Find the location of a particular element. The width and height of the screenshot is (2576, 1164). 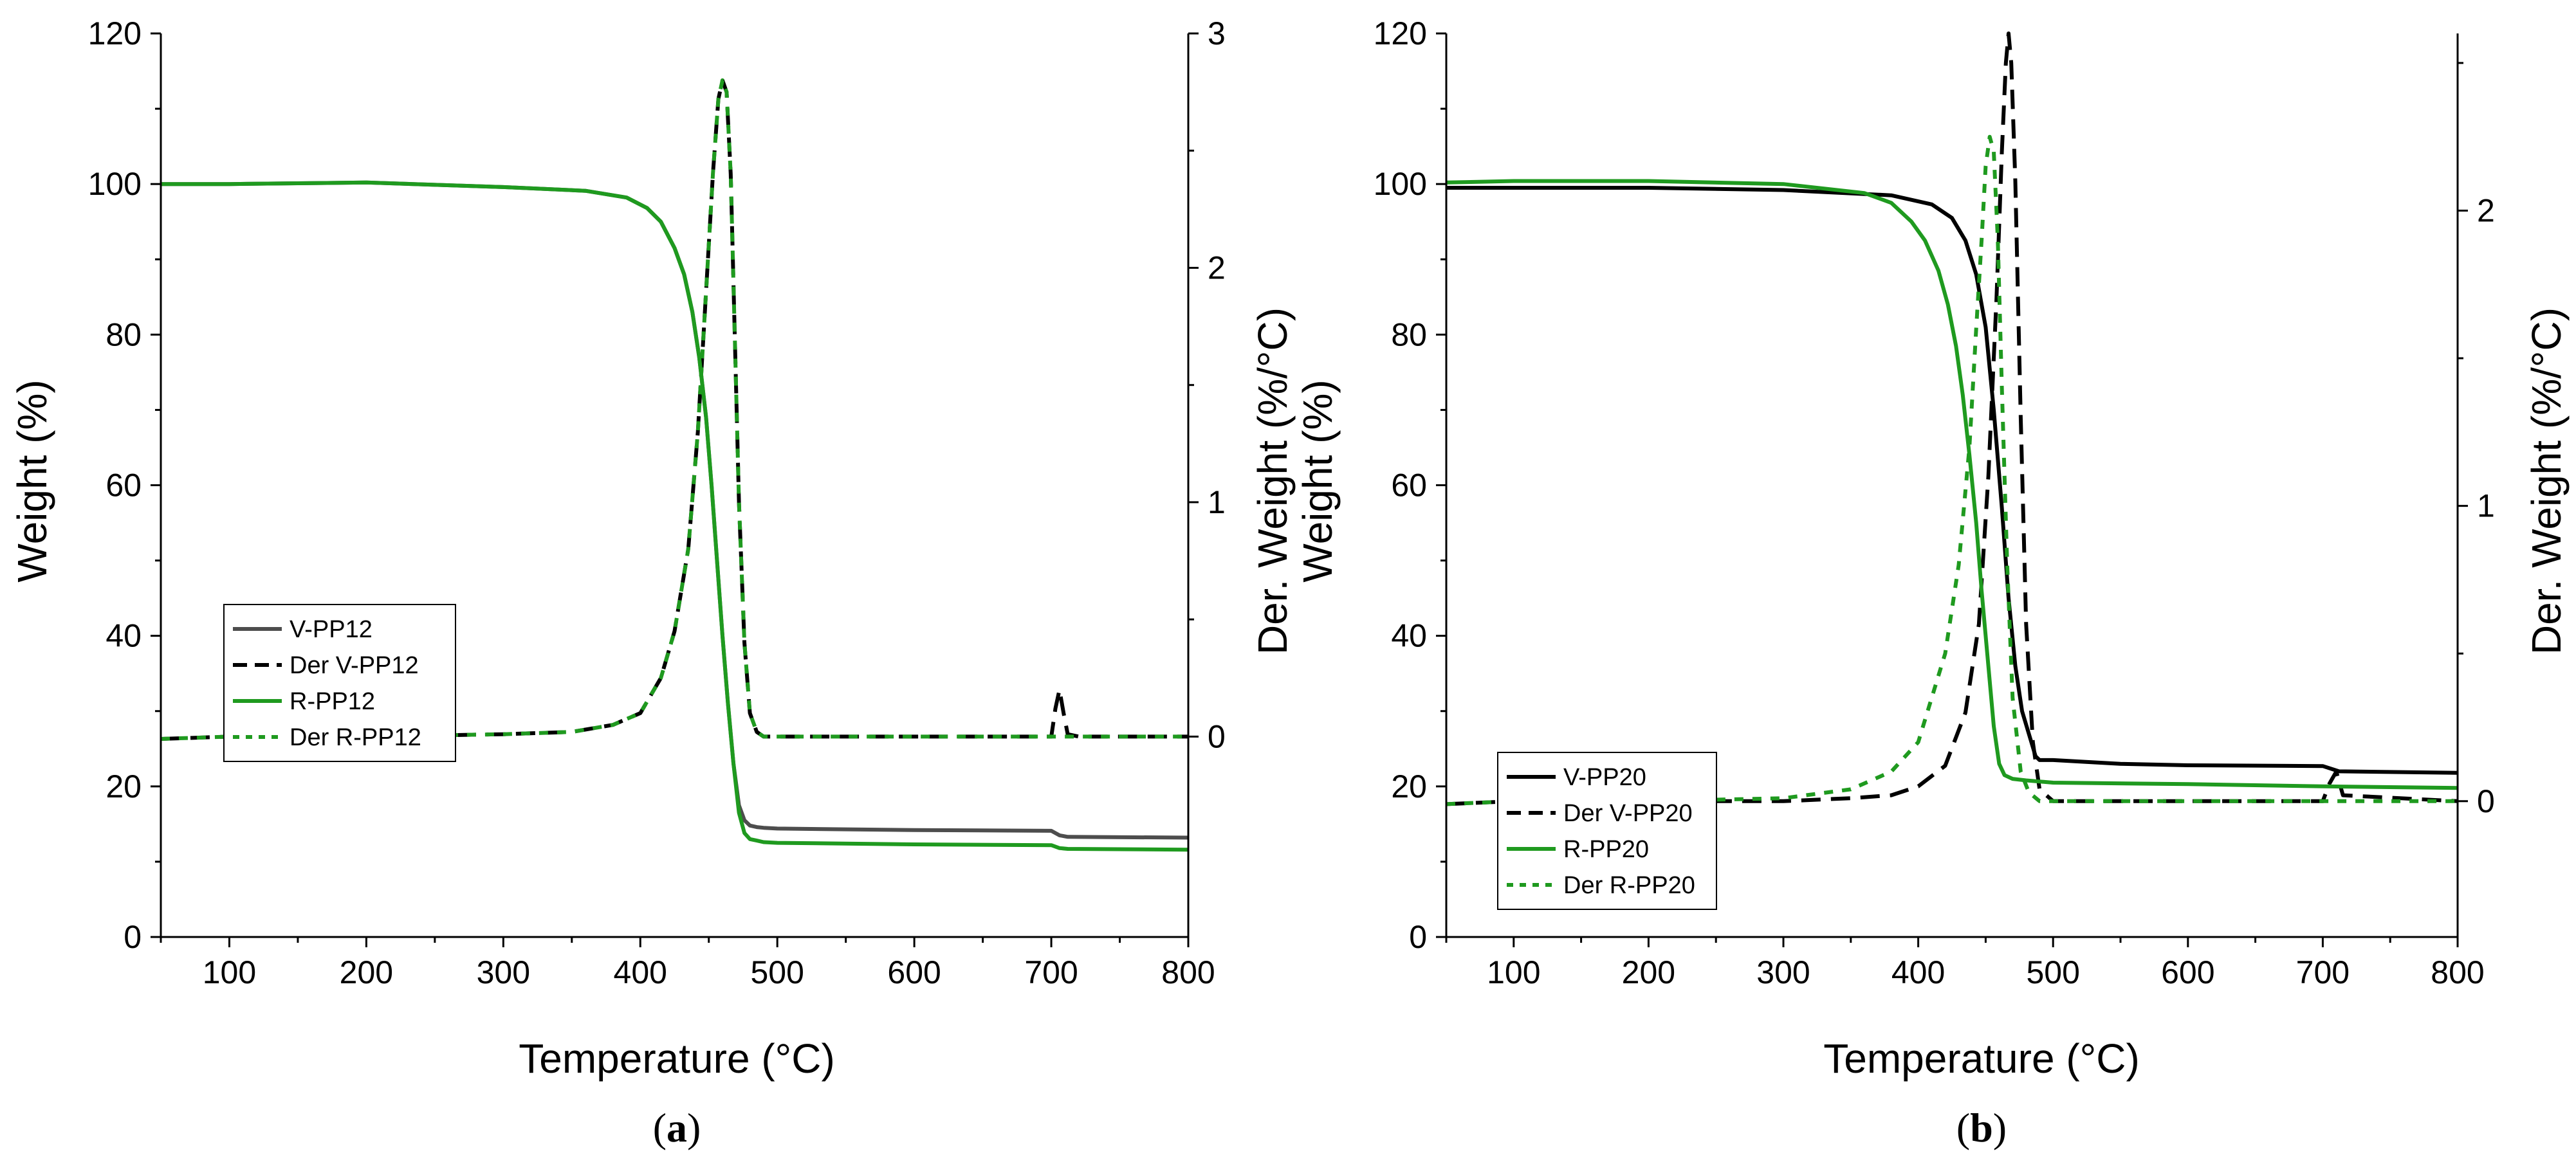

legend-label: V-PP20 is located at coordinates (1604, 777).